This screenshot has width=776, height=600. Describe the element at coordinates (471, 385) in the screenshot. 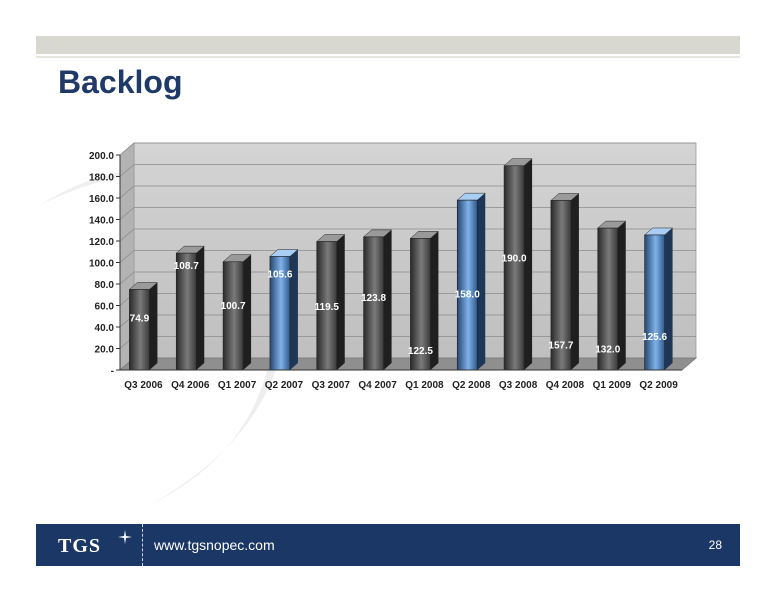

I see `x-tick-label: Q2 2008` at that location.